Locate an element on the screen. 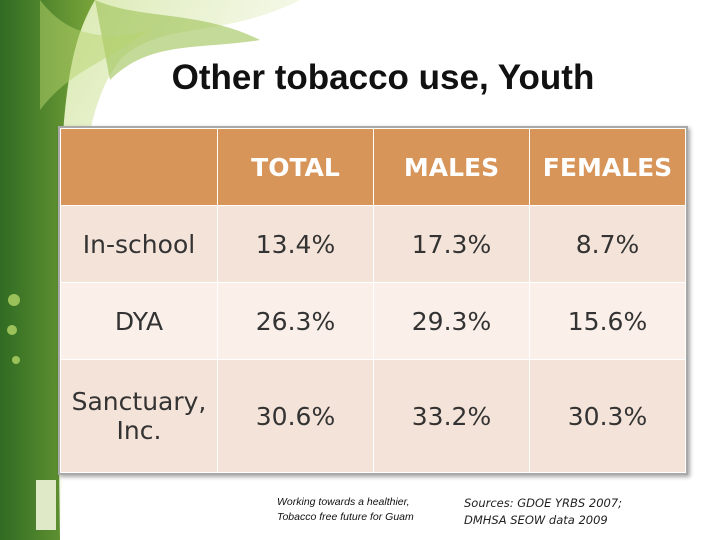 This screenshot has width=720, height=540. header-cell is located at coordinates (139, 167).